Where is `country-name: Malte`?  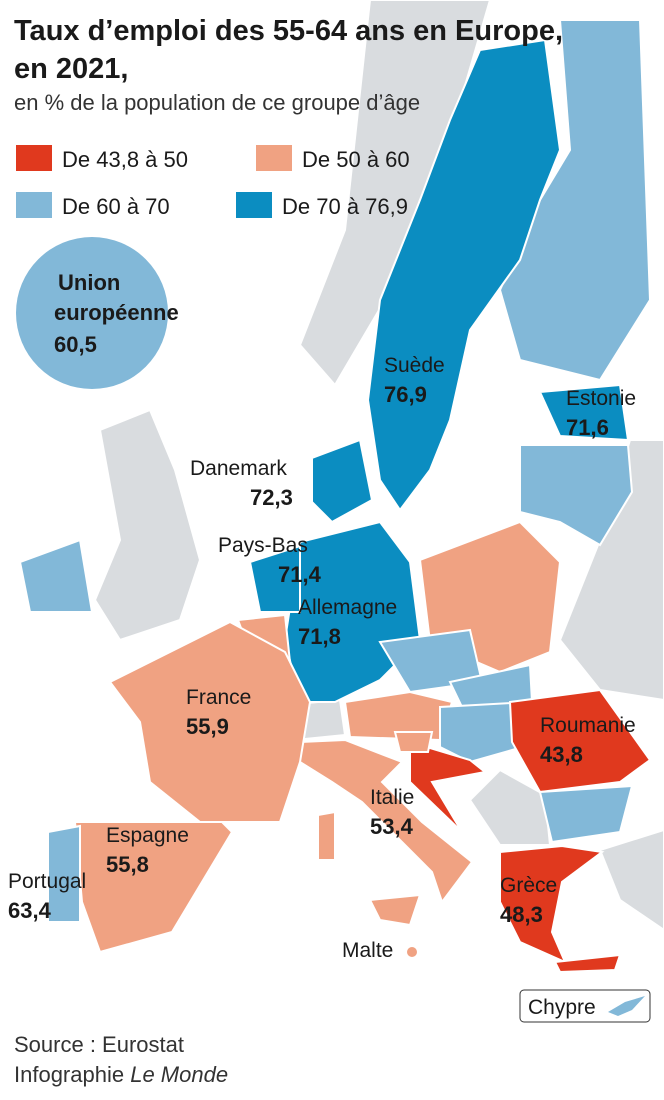
country-name: Malte is located at coordinates (367, 950).